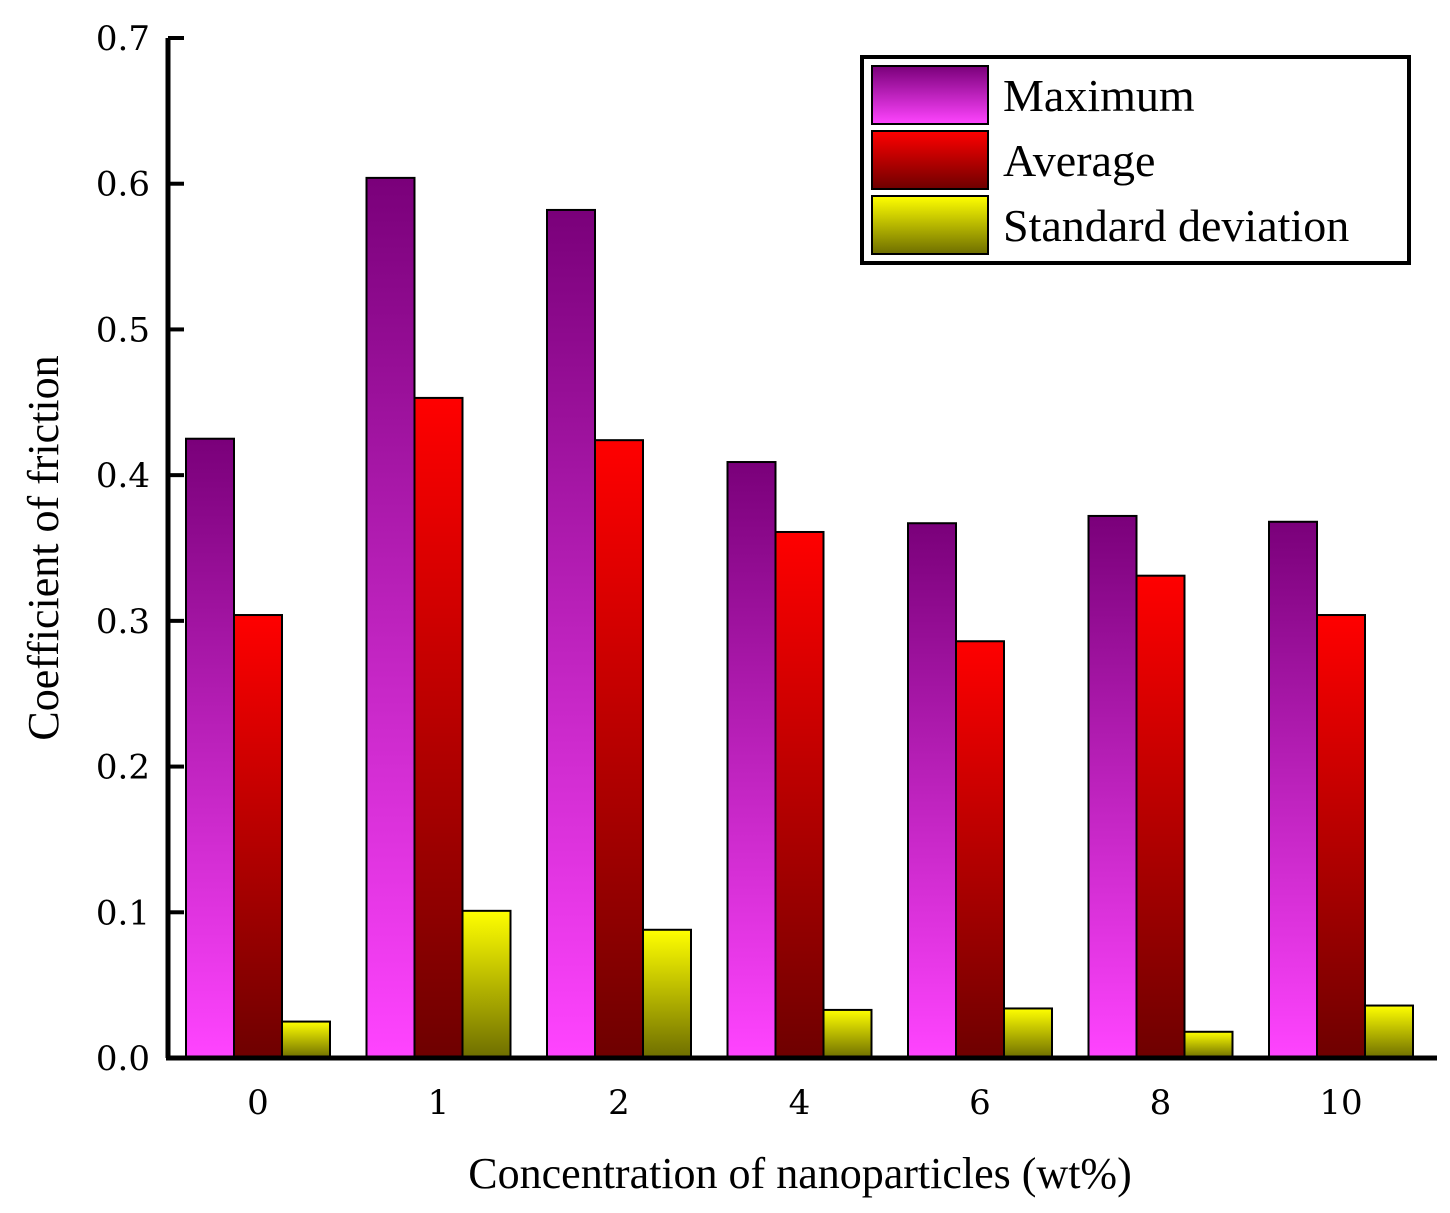 The width and height of the screenshot is (1450, 1213). What do you see at coordinates (800, 1103) in the screenshot?
I see `x-tick-label: 4` at bounding box center [800, 1103].